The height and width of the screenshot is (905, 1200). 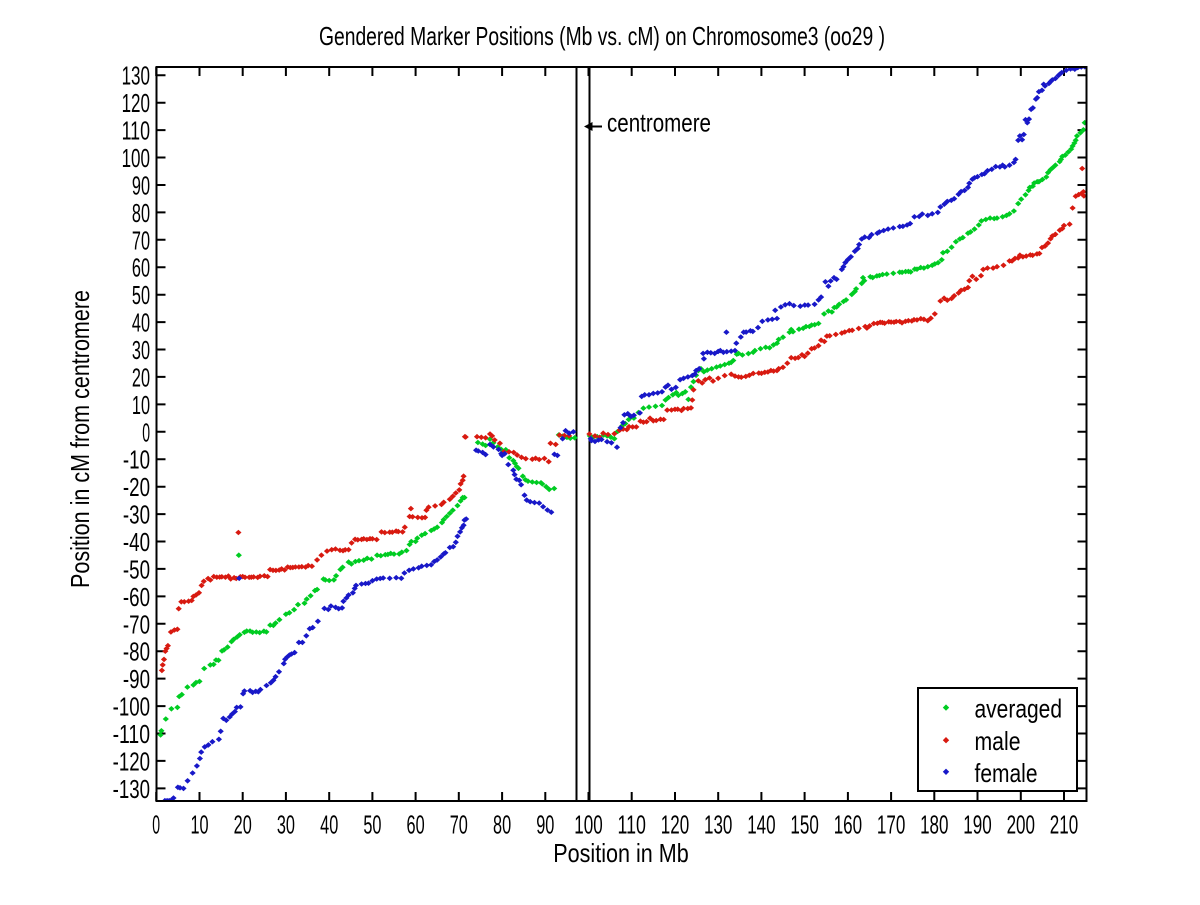 I want to click on svg-text: -40, so click(x=136, y=542).